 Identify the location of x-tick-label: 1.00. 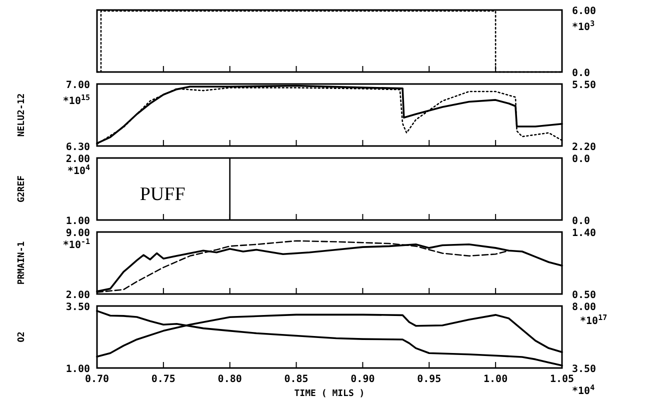
(496, 379).